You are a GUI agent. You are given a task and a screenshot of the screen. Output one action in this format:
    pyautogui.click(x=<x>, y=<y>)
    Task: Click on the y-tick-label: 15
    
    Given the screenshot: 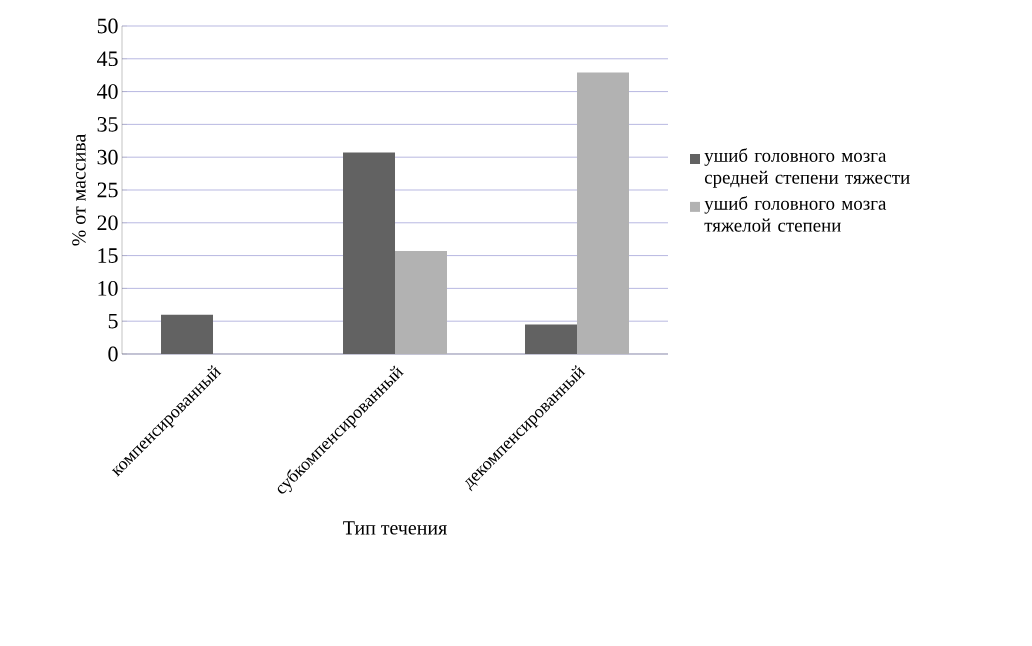 What is the action you would take?
    pyautogui.click(x=108, y=255)
    